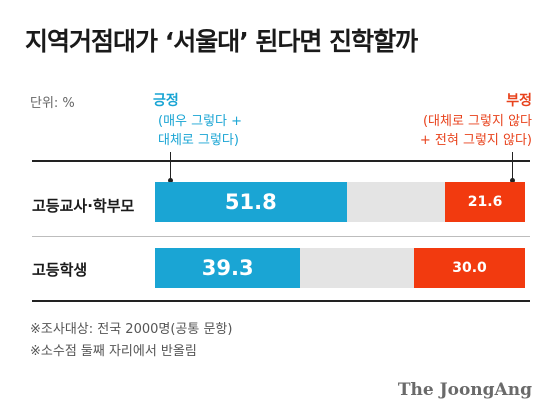  I want to click on value-label-negative-teachers-parents: 21.6, so click(485, 202).